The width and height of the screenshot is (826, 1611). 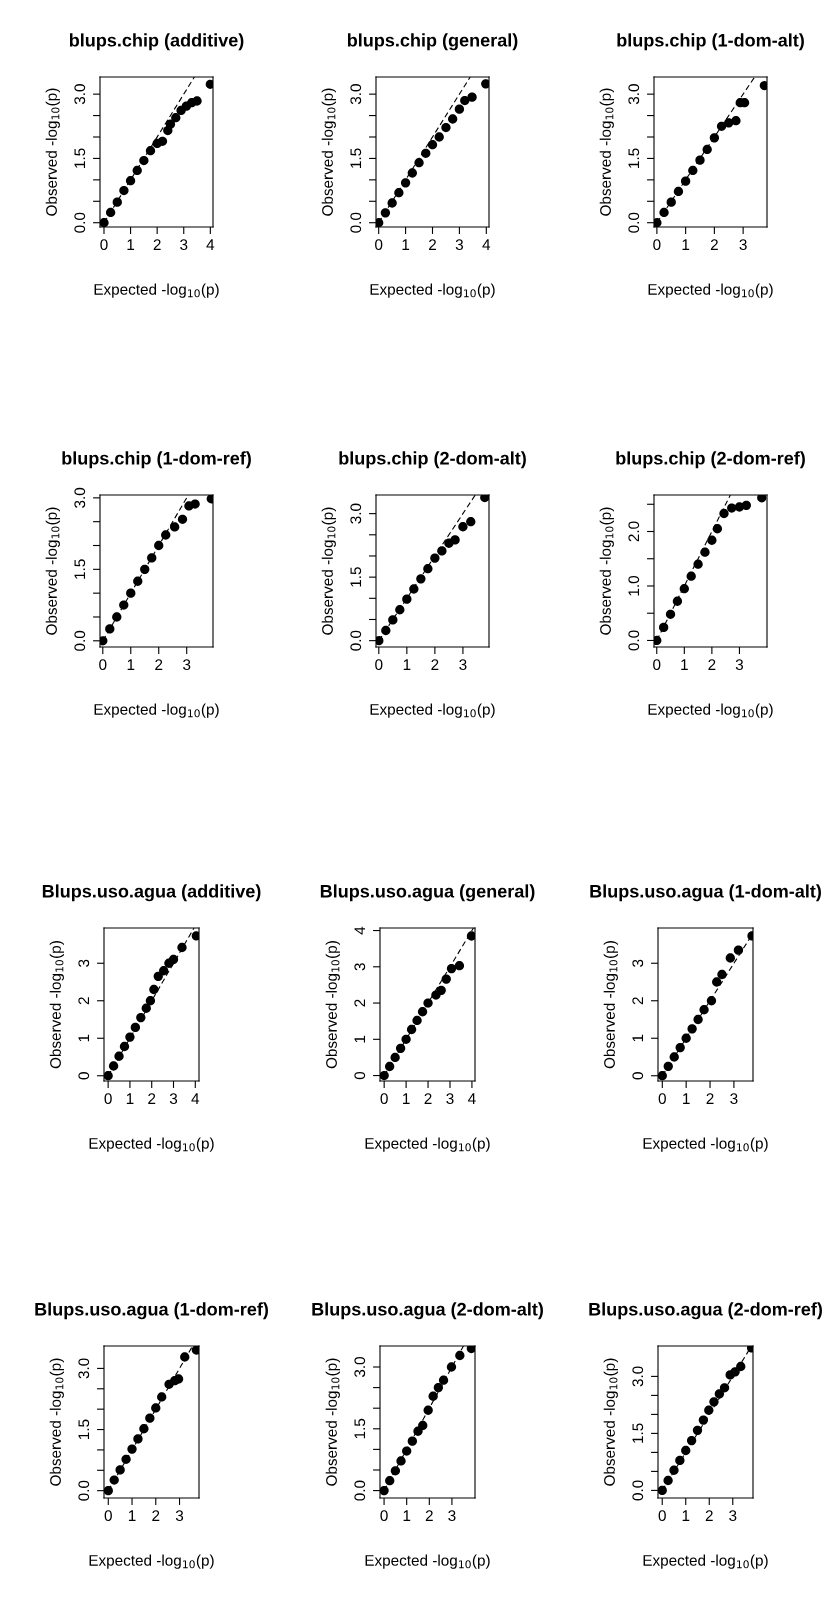 I want to click on chart-title: blups.chip (1-dom-alt), so click(x=710, y=42).